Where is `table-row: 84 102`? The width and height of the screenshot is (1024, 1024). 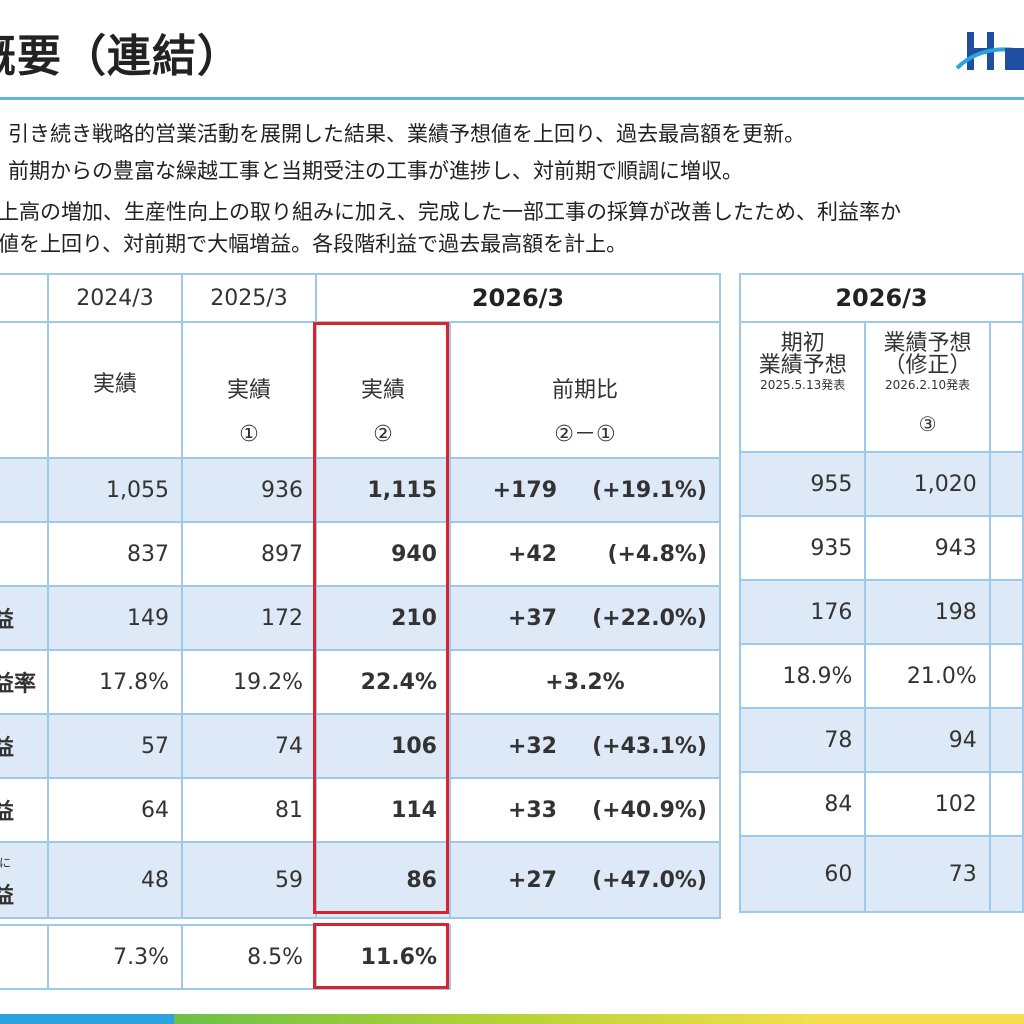
table-row: 84 102 is located at coordinates (881, 804).